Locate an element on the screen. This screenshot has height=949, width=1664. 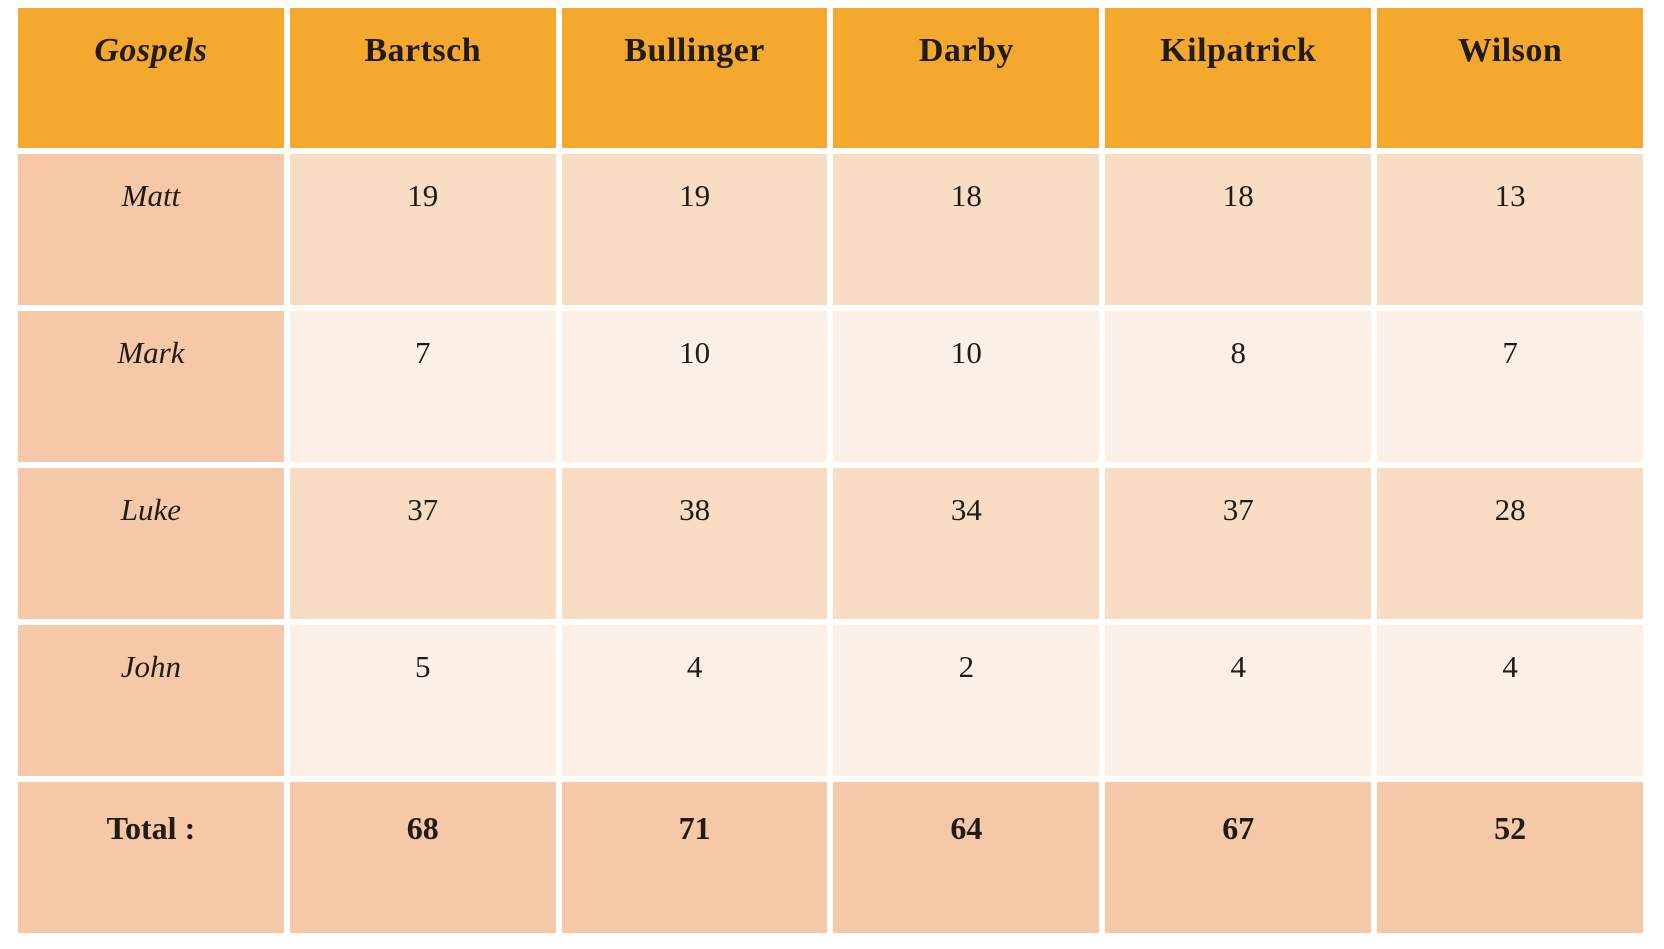
cell-mark-darby: 10 is located at coordinates (966, 386).